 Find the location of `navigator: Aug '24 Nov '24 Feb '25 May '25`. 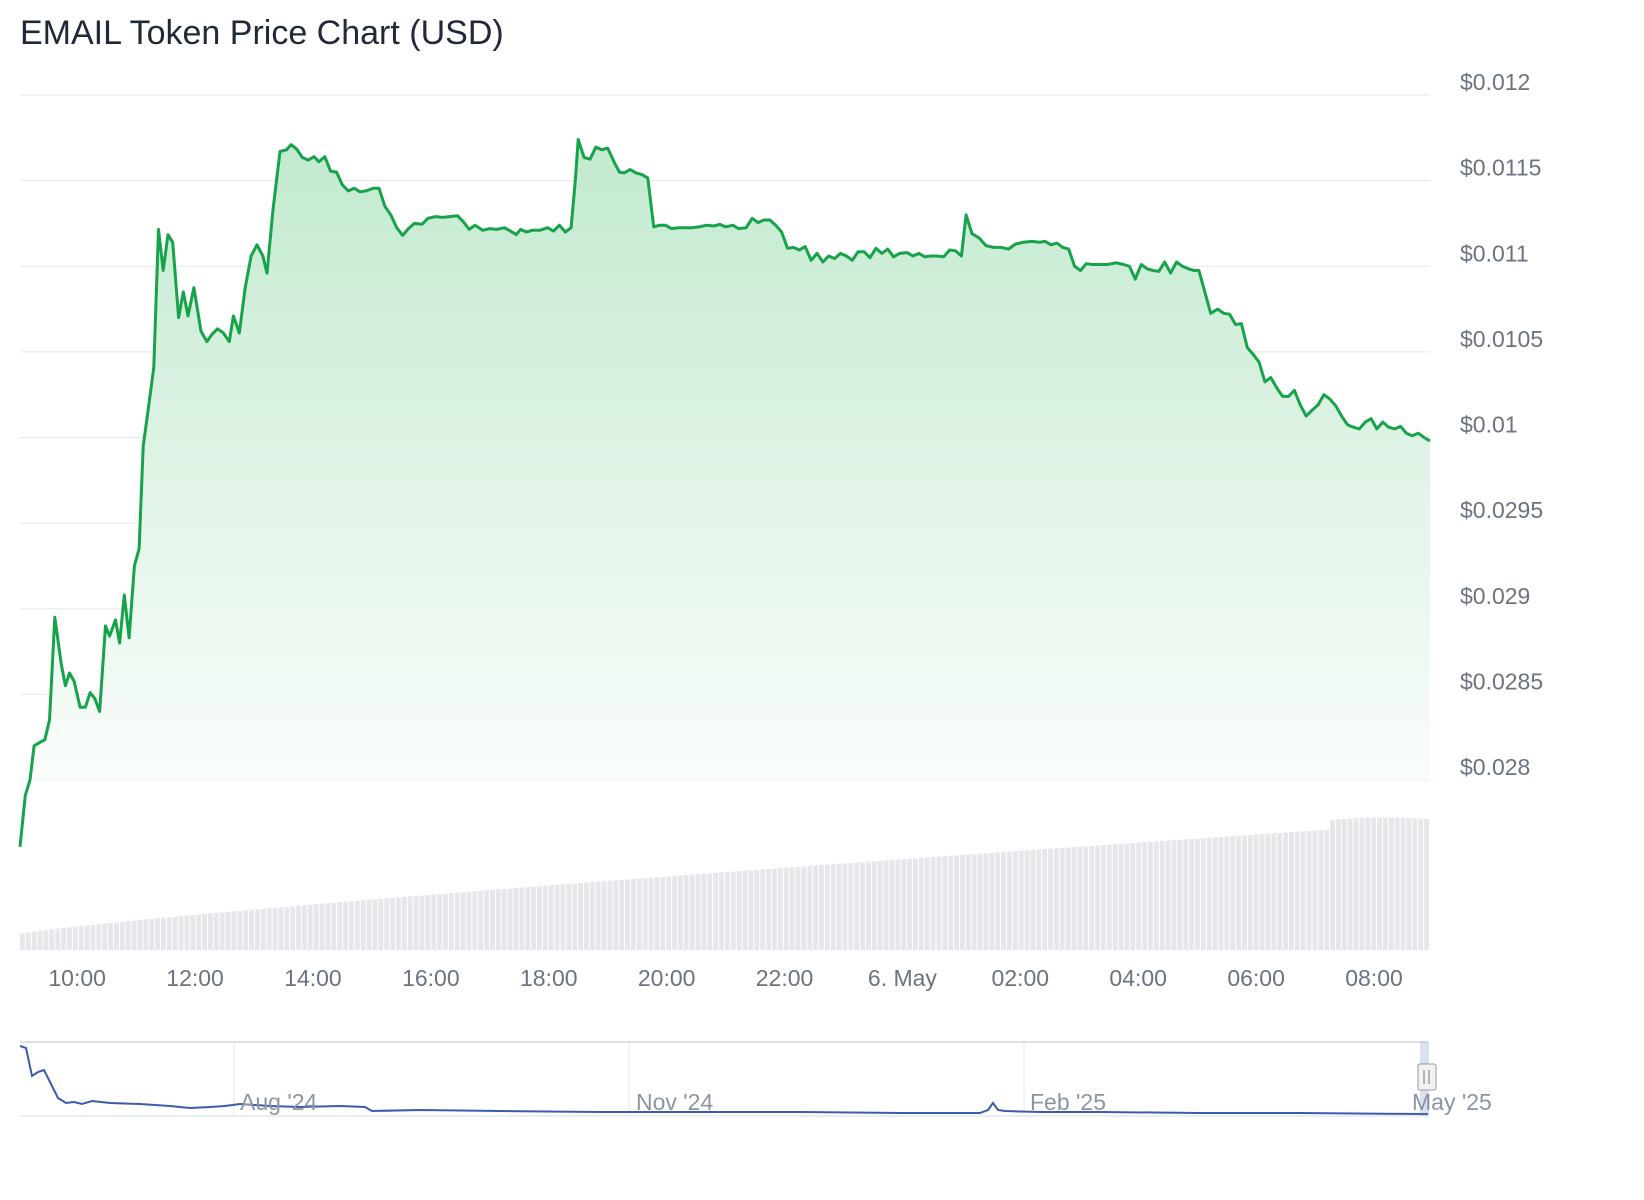

navigator: Aug '24 Nov '24 Feb '25 May '25 is located at coordinates (755, 1079).